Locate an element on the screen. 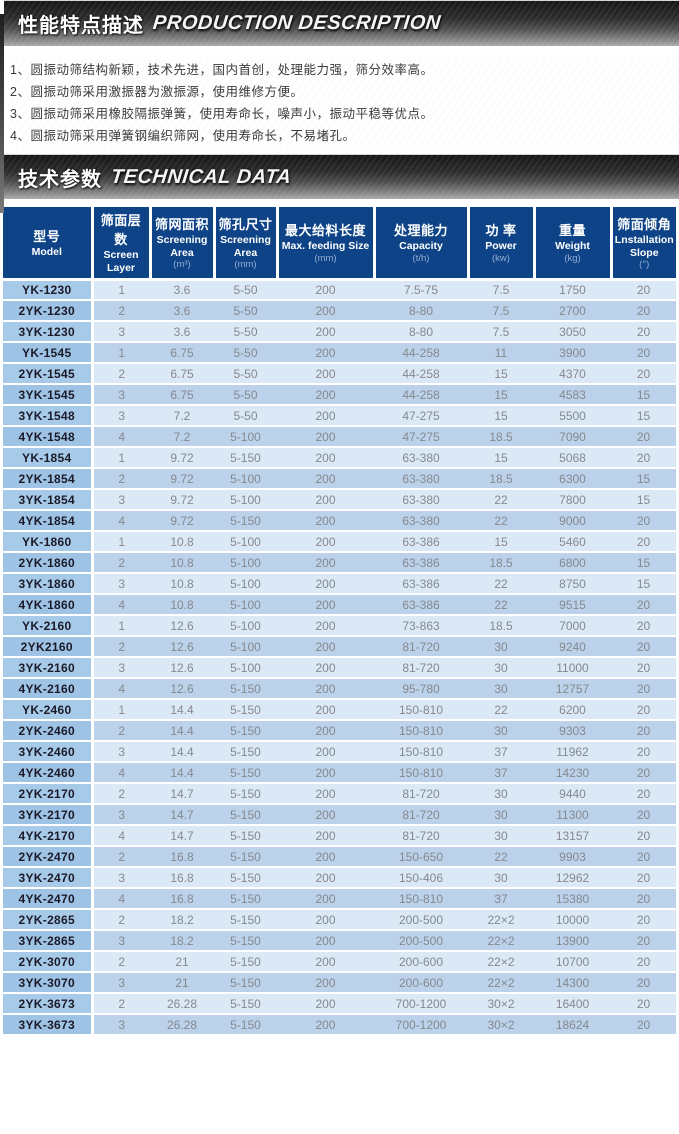 This screenshot has width=679, height=1134. table-row: 2YK-2470 2 16.8 5-150 200 150-650 22 9903 20 is located at coordinates (339, 857).